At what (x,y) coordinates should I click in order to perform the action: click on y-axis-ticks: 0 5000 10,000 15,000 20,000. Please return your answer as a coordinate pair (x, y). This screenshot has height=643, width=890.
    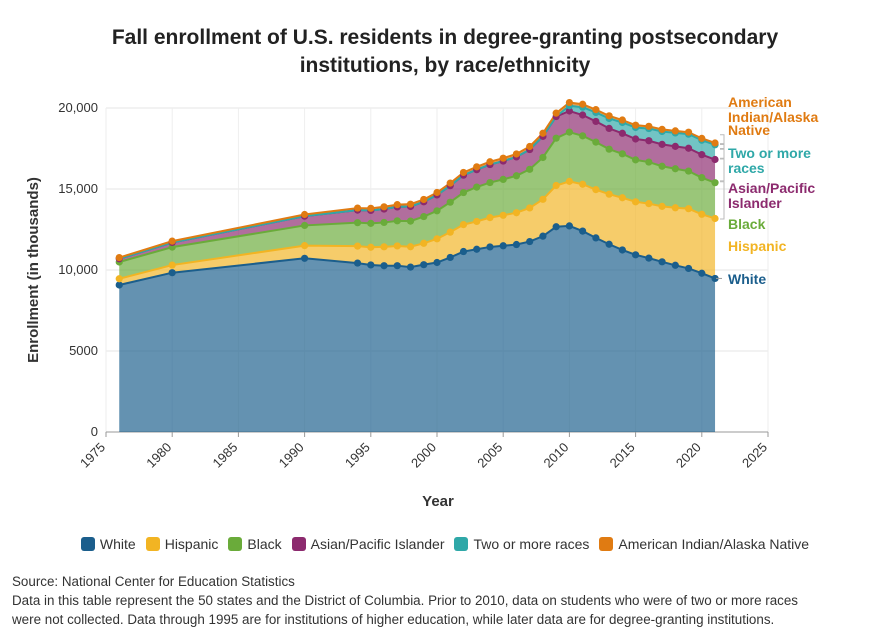
    Looking at the image, I should click on (78, 269).